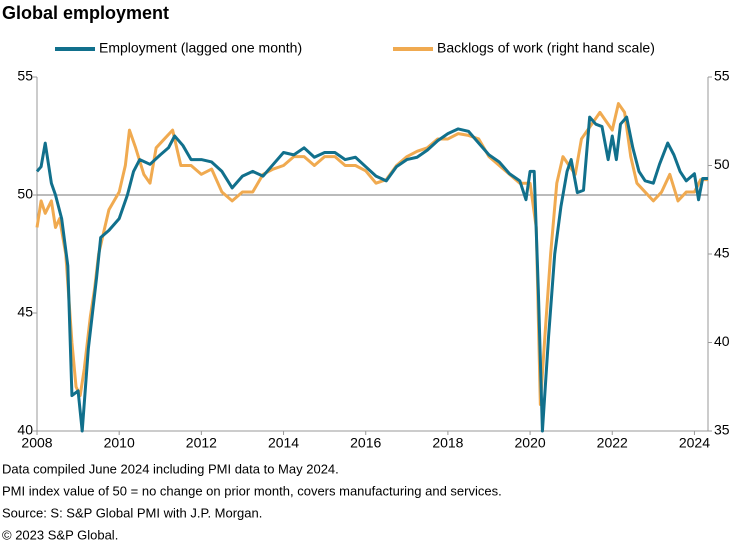 Image resolution: width=744 pixels, height=544 pixels. What do you see at coordinates (722, 76) in the screenshot?
I see `y2-tick-label: 55` at bounding box center [722, 76].